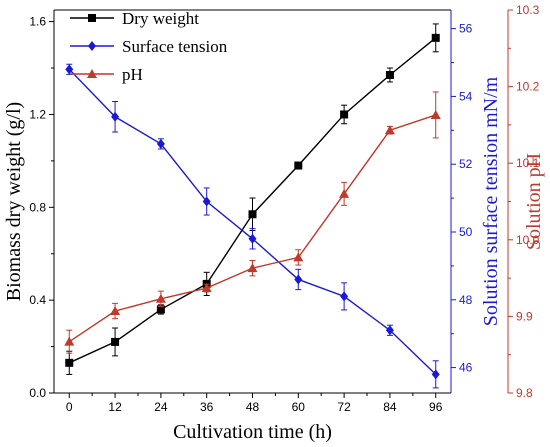 The image size is (550, 447). What do you see at coordinates (466, 96) in the screenshot?
I see `surface-tension-tick-label: 54` at bounding box center [466, 96].